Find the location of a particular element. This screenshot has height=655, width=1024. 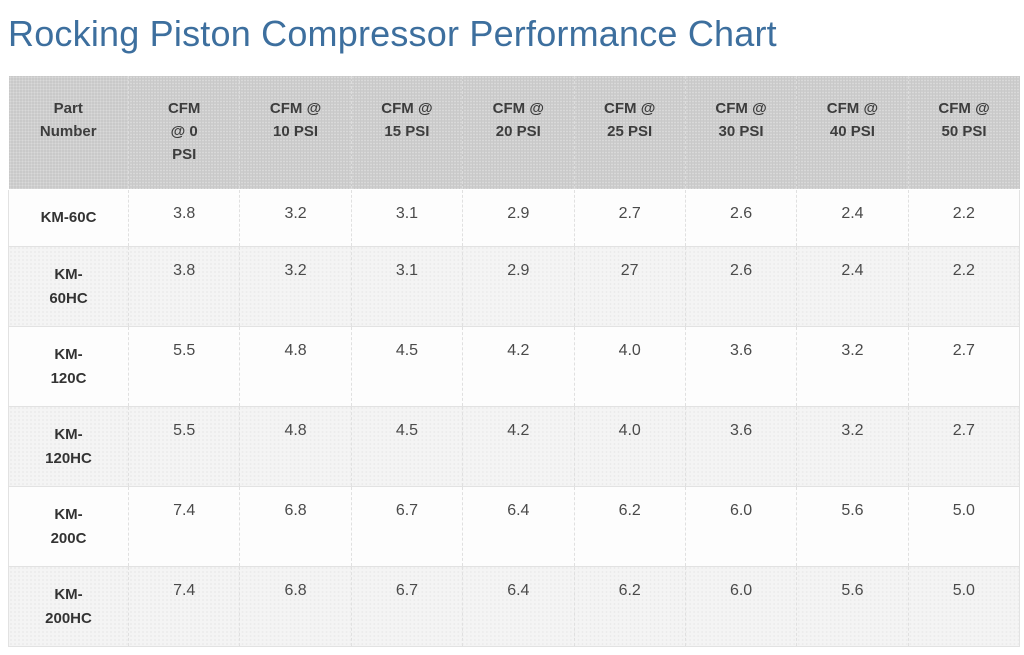

column-header-cfm-30psi: CFM @ 30 PSI is located at coordinates (741, 133).